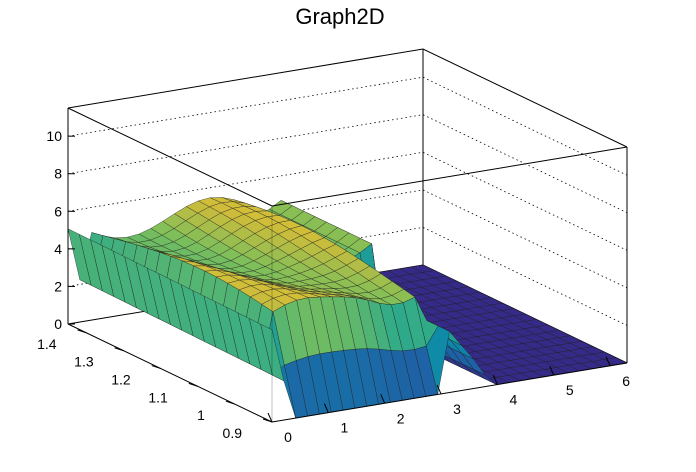 This screenshot has height=472, width=696. What do you see at coordinates (170, 373) in the screenshot?
I see `y-axis-line` at bounding box center [170, 373].